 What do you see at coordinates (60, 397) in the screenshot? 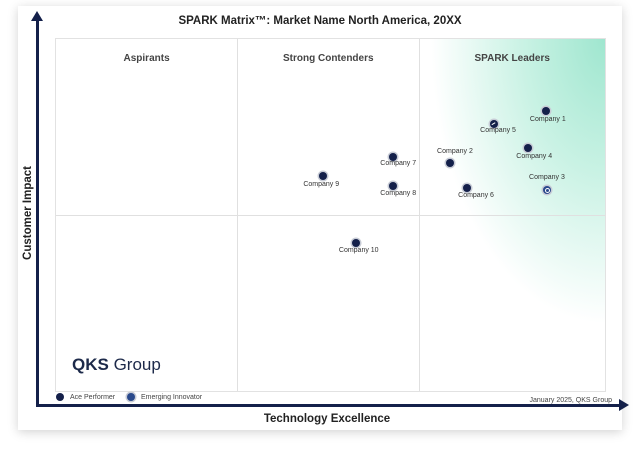
I see `ace-performer-icon` at bounding box center [60, 397].